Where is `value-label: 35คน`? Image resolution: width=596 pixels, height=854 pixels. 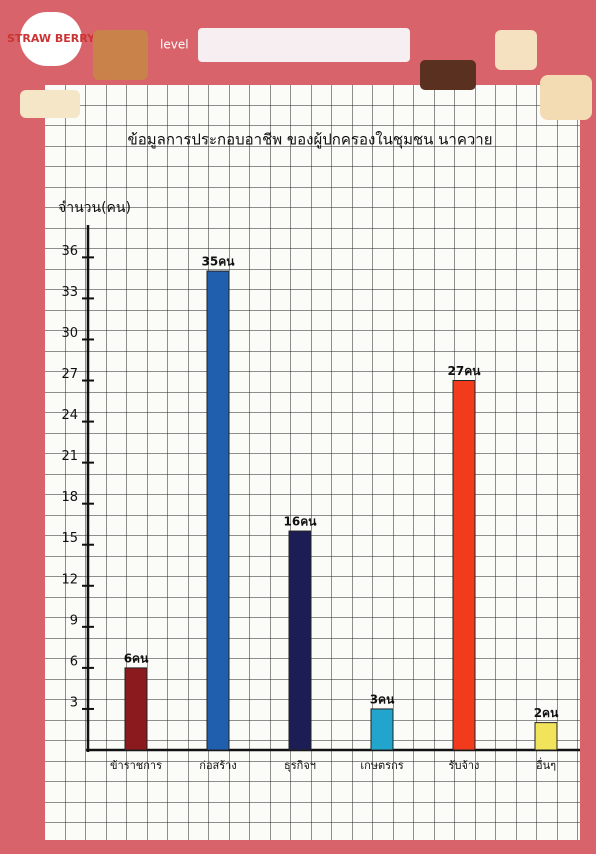 value-label: 35คน is located at coordinates (219, 262).